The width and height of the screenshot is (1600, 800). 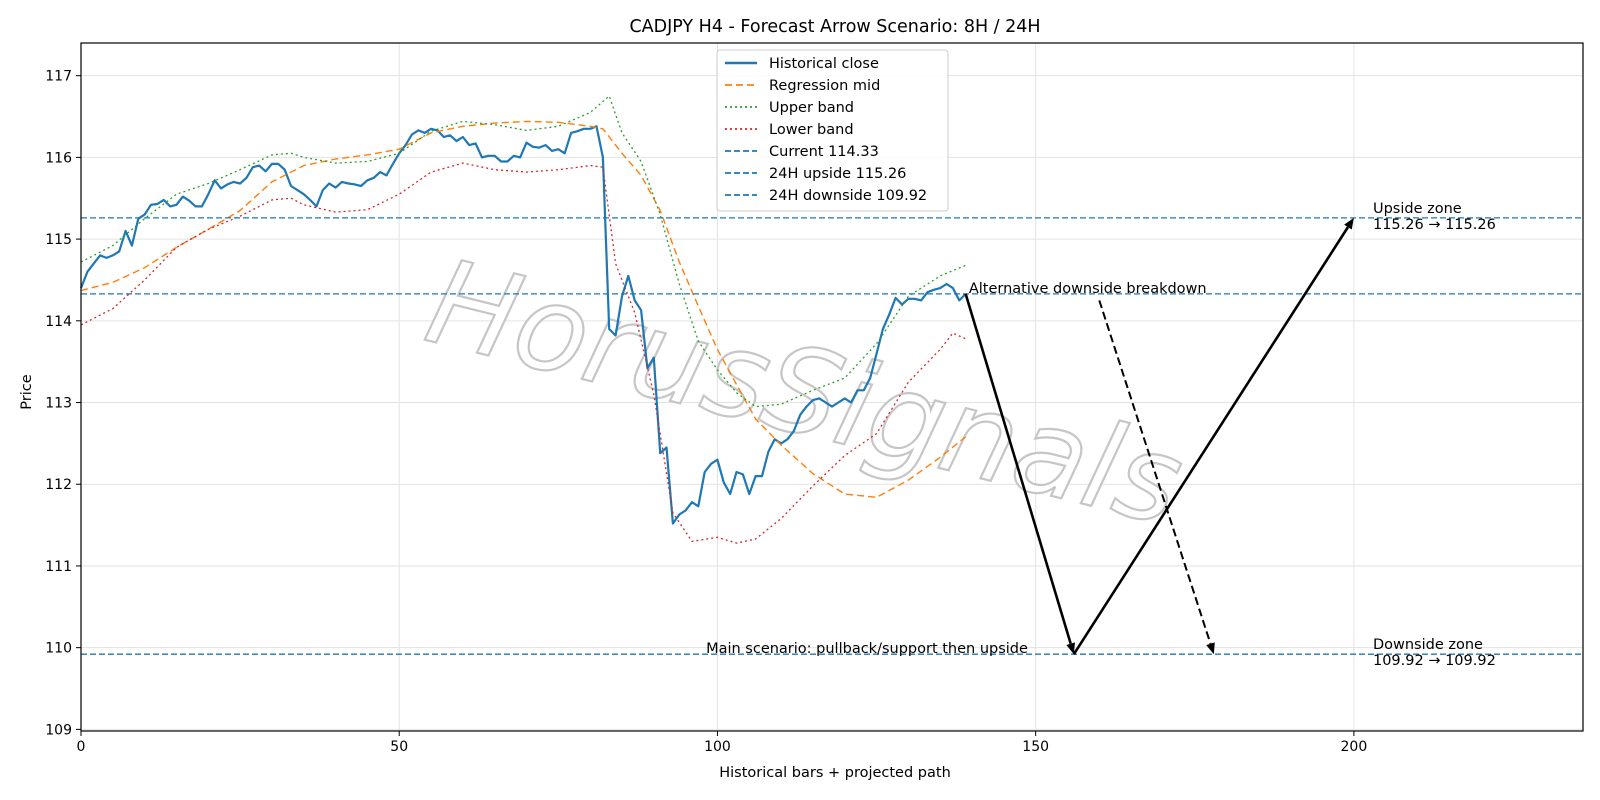 I want to click on legend-label-6: 24H upside 115.26, so click(x=837, y=174).